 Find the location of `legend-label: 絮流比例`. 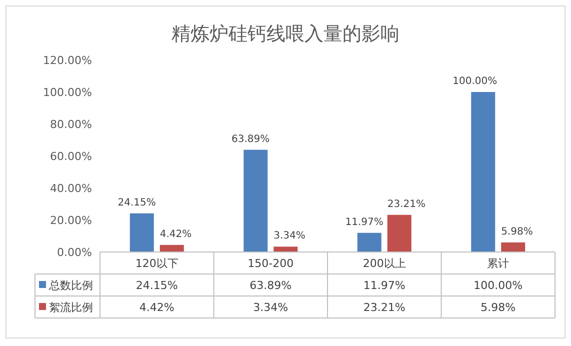

legend-label: 絮流比例 is located at coordinates (71, 307).